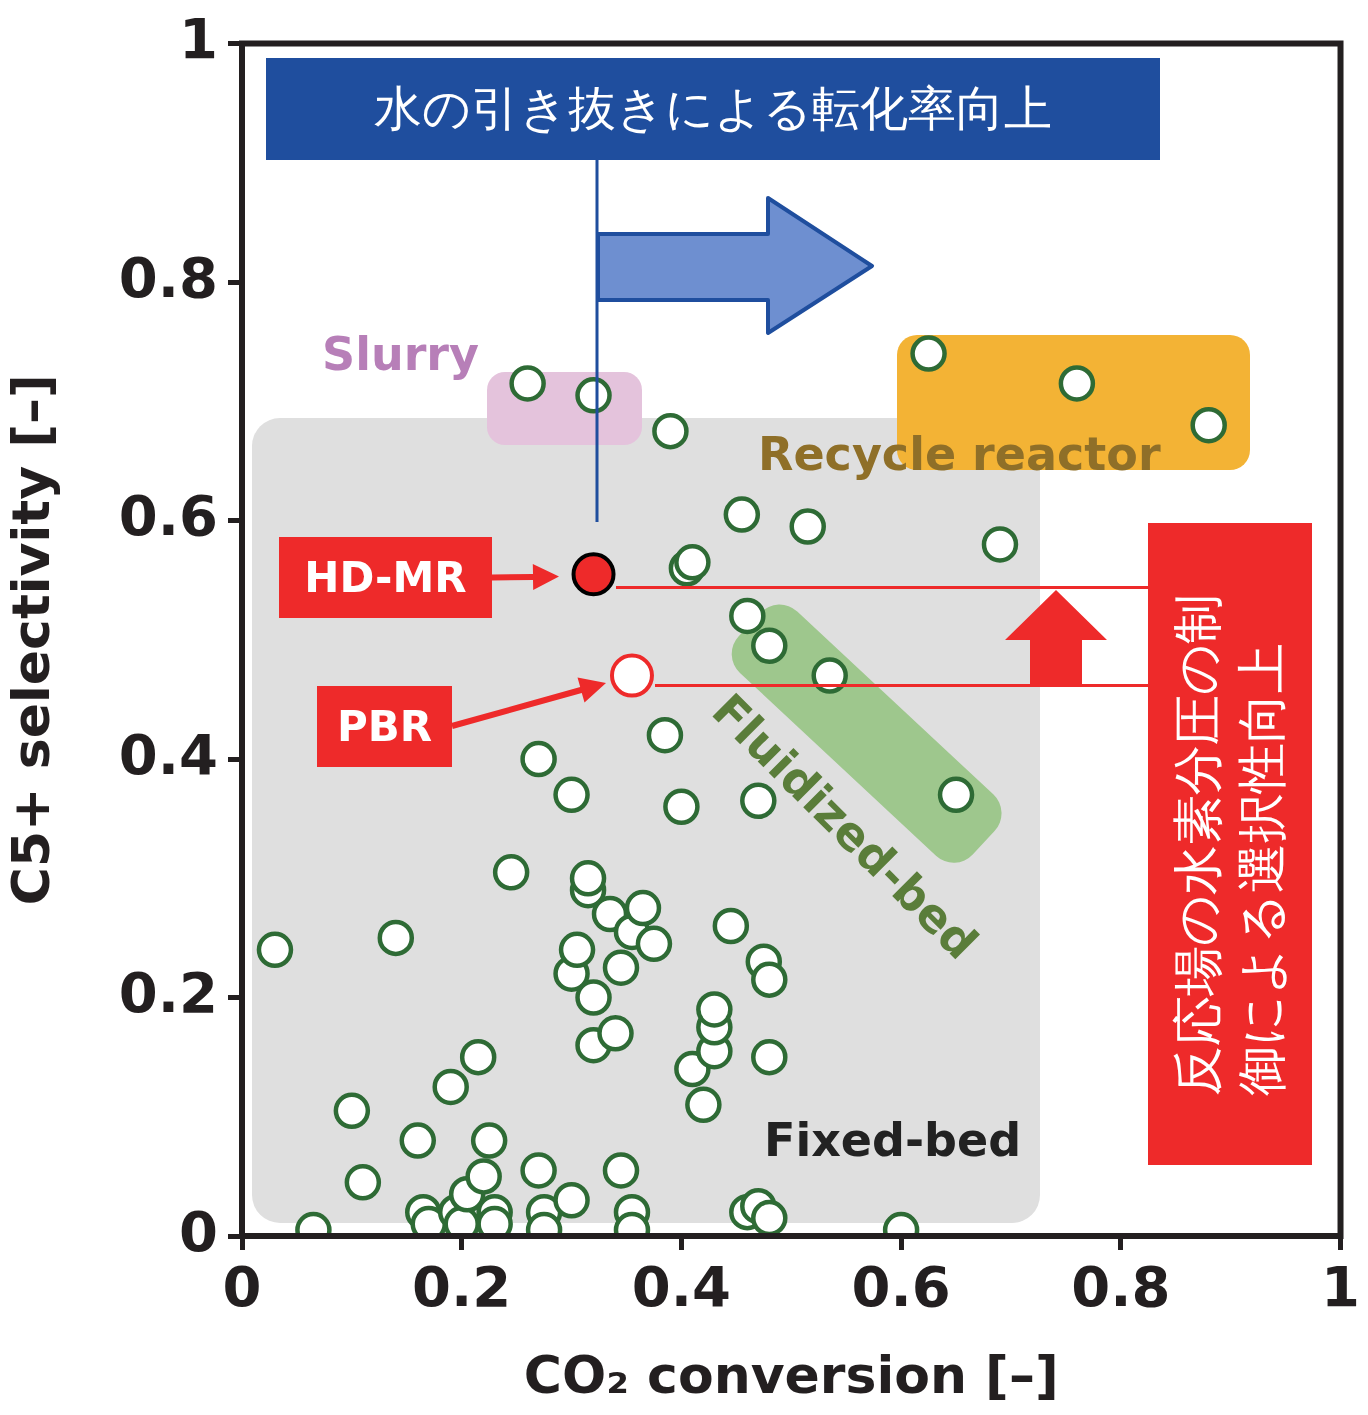 Image resolution: width=1368 pixels, height=1415 pixels. Describe the element at coordinates (1121, 1287) in the screenshot. I see `x-tick-label: 0.8` at that location.